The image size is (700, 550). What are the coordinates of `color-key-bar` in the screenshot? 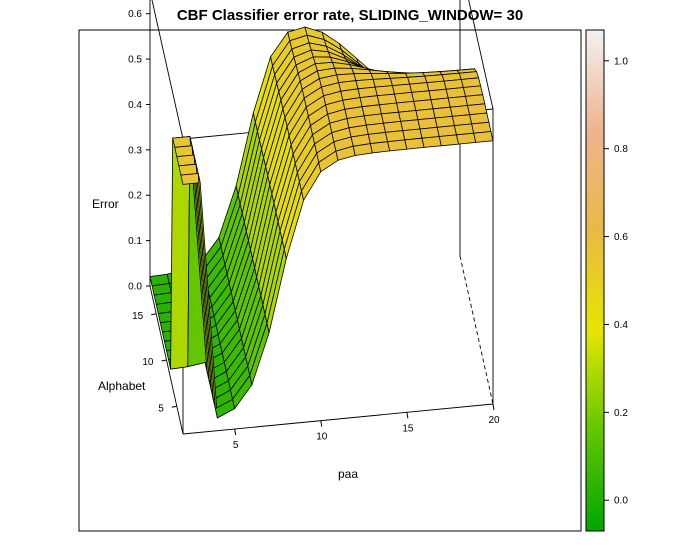 It's located at (595, 280).